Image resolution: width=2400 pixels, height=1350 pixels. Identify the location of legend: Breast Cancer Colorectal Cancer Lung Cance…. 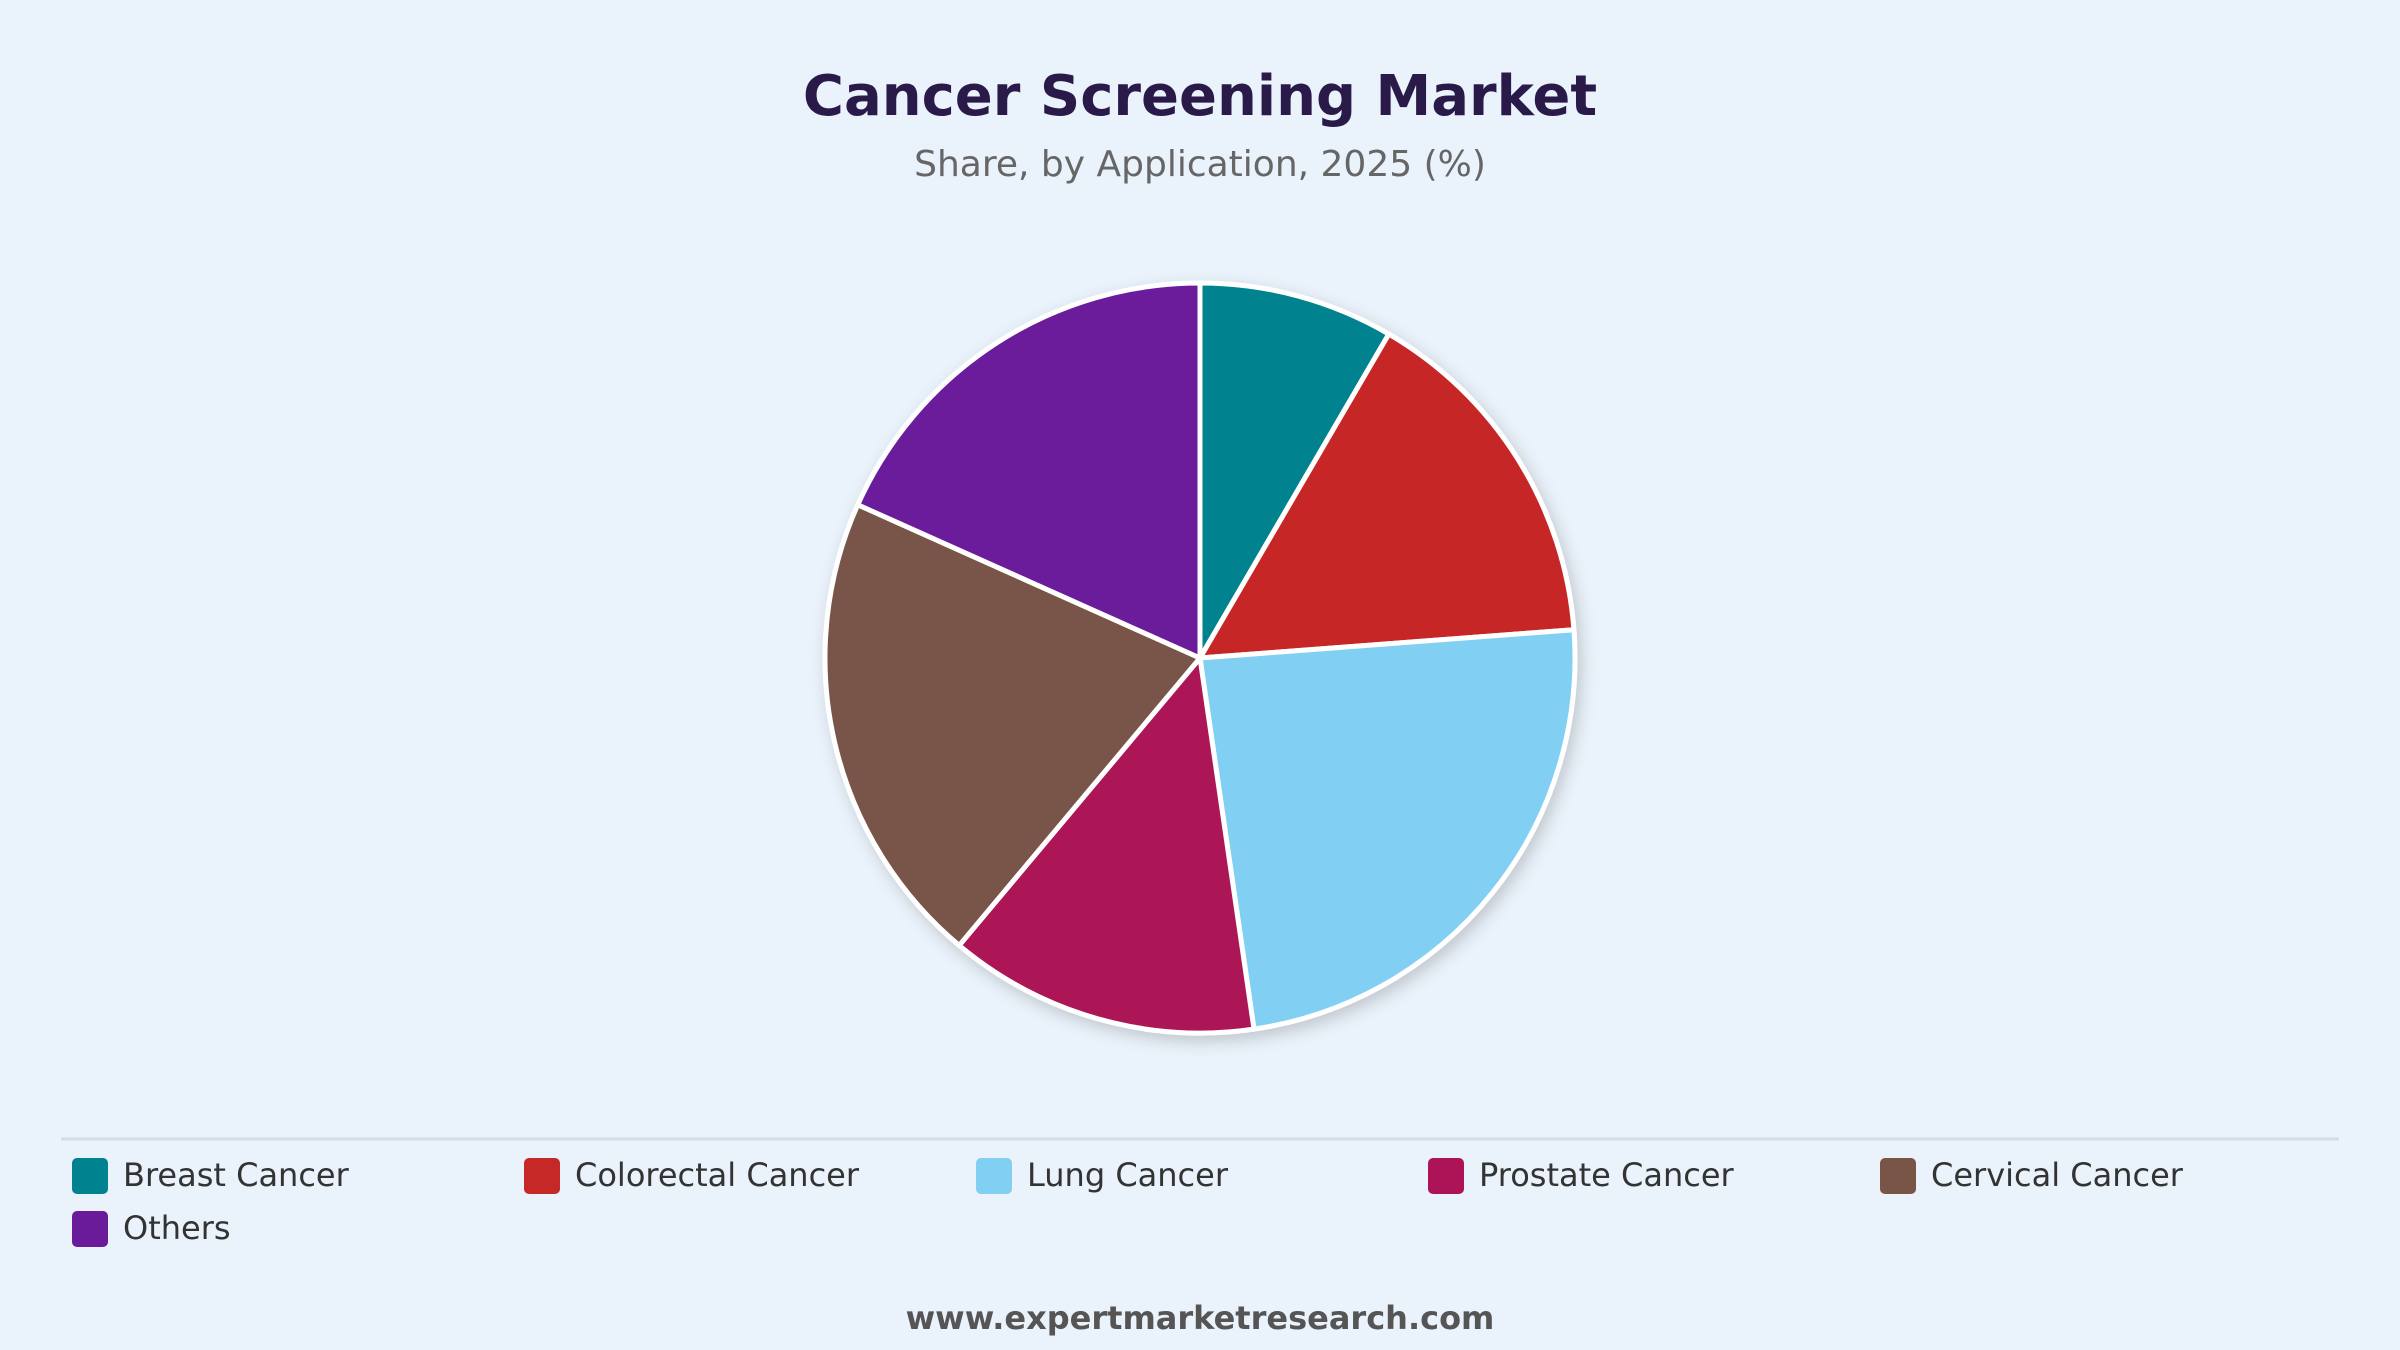
(1128, 1201).